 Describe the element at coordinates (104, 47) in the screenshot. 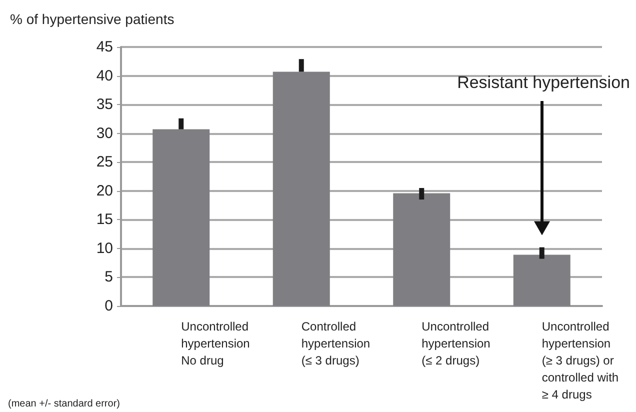

I see `y-tick-label: 45` at that location.